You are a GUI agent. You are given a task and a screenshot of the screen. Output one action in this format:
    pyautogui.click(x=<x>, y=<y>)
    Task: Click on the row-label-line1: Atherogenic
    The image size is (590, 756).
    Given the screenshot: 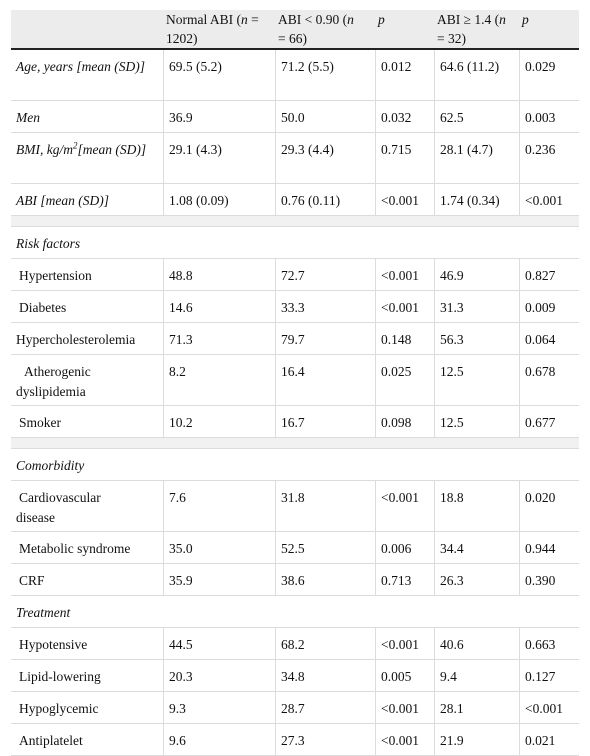 What is the action you would take?
    pyautogui.click(x=57, y=371)
    